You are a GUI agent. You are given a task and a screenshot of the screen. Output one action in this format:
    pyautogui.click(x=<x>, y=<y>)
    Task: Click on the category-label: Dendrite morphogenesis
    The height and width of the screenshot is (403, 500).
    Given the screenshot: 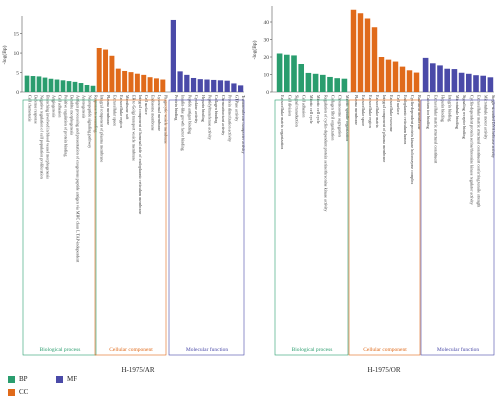 What is the action you would take?
    pyautogui.click(x=72, y=115)
    